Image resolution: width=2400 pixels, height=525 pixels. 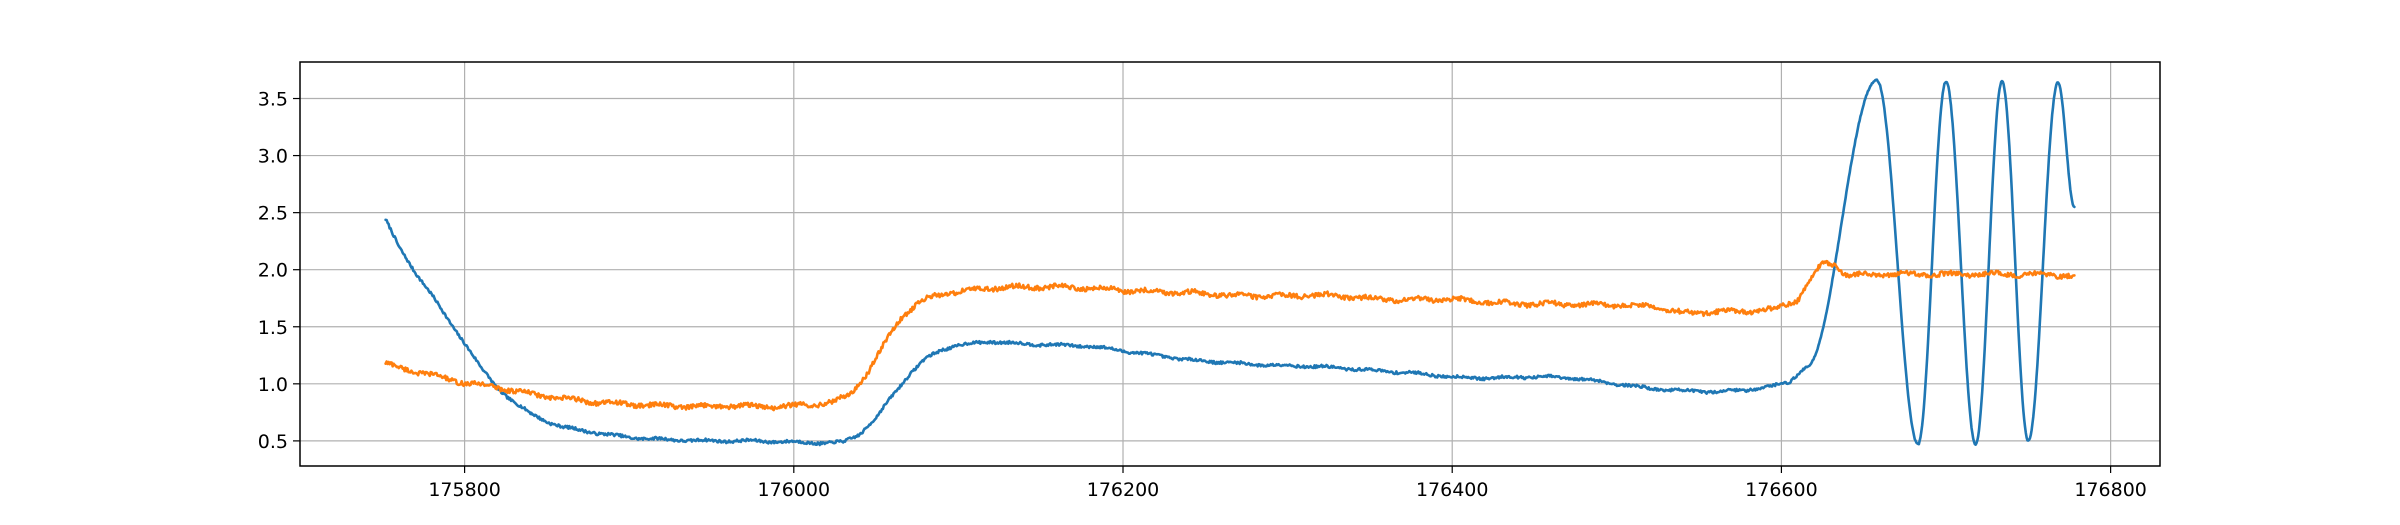 I want to click on x-tick-label: 175800, so click(x=464, y=490).